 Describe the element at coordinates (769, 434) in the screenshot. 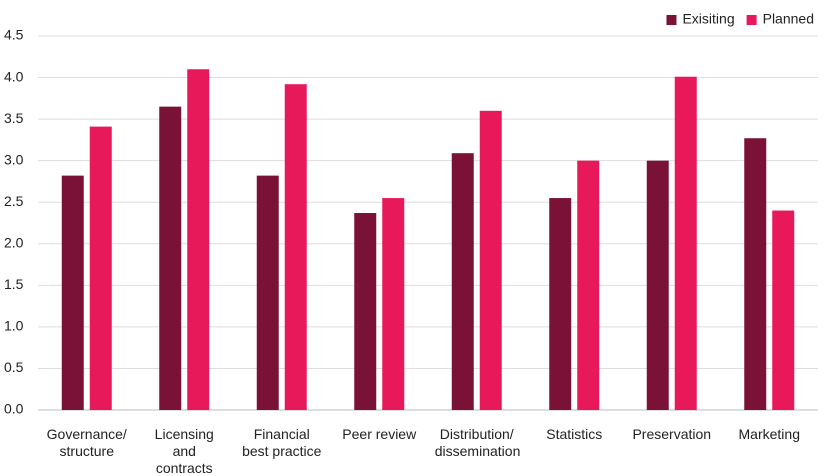

I see `x-tick-label: Marketing` at that location.